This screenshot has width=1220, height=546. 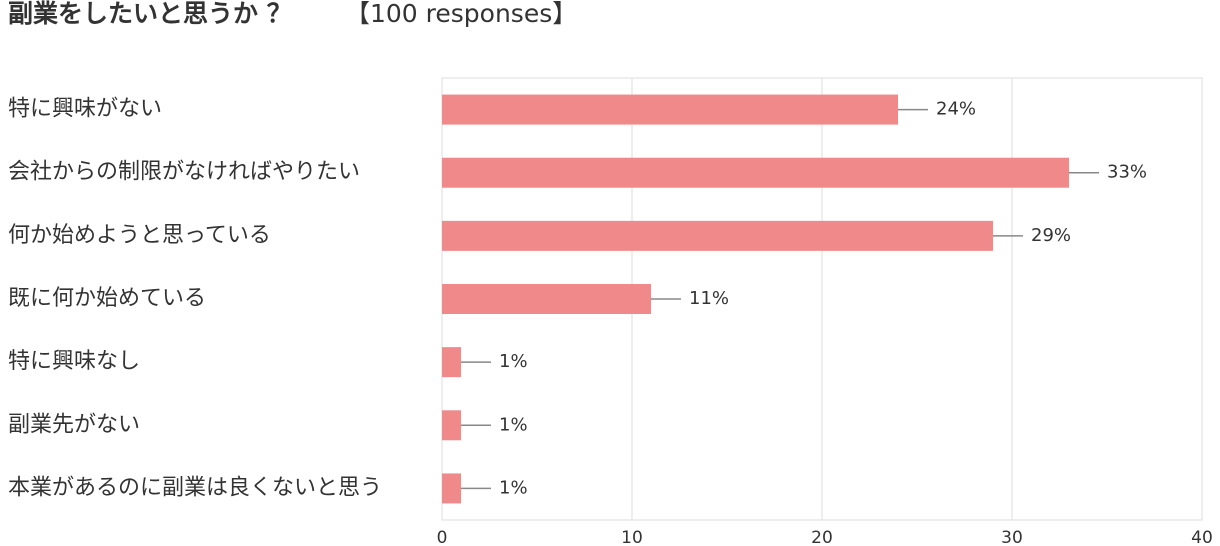 What do you see at coordinates (956, 109) in the screenshot?
I see `value-label: 24%` at bounding box center [956, 109].